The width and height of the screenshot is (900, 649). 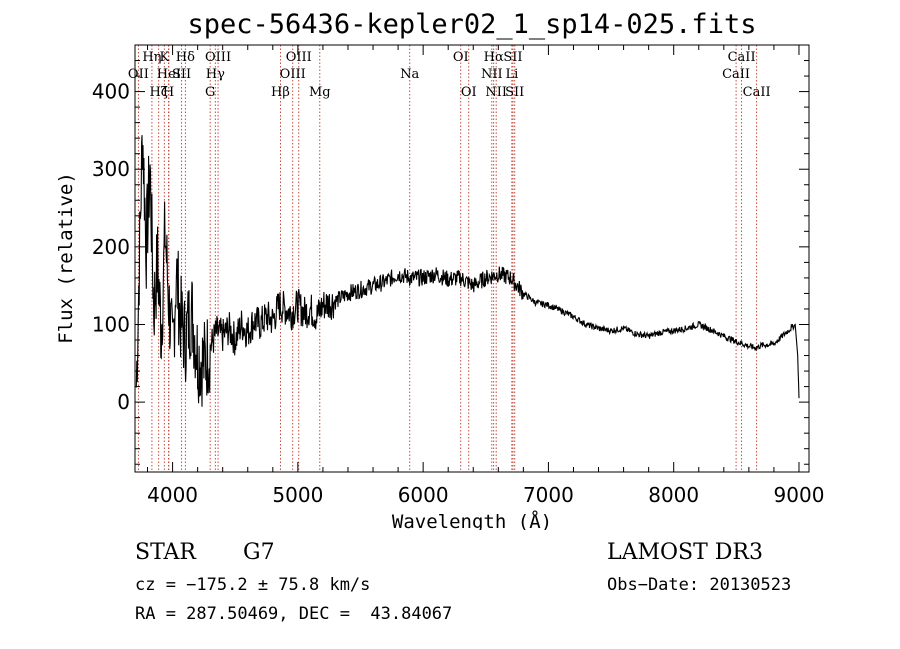 I want to click on coordinates-text: RA = 287.50469, DEC = 43.84067, so click(x=294, y=614).